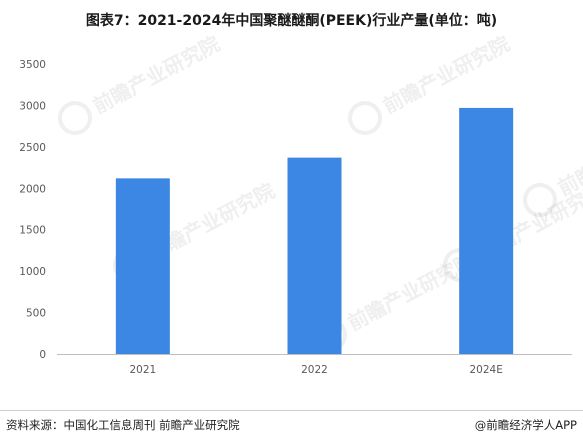 Image resolution: width=583 pixels, height=444 pixels. What do you see at coordinates (32, 231) in the screenshot?
I see `y-tick-label: 1500` at bounding box center [32, 231].